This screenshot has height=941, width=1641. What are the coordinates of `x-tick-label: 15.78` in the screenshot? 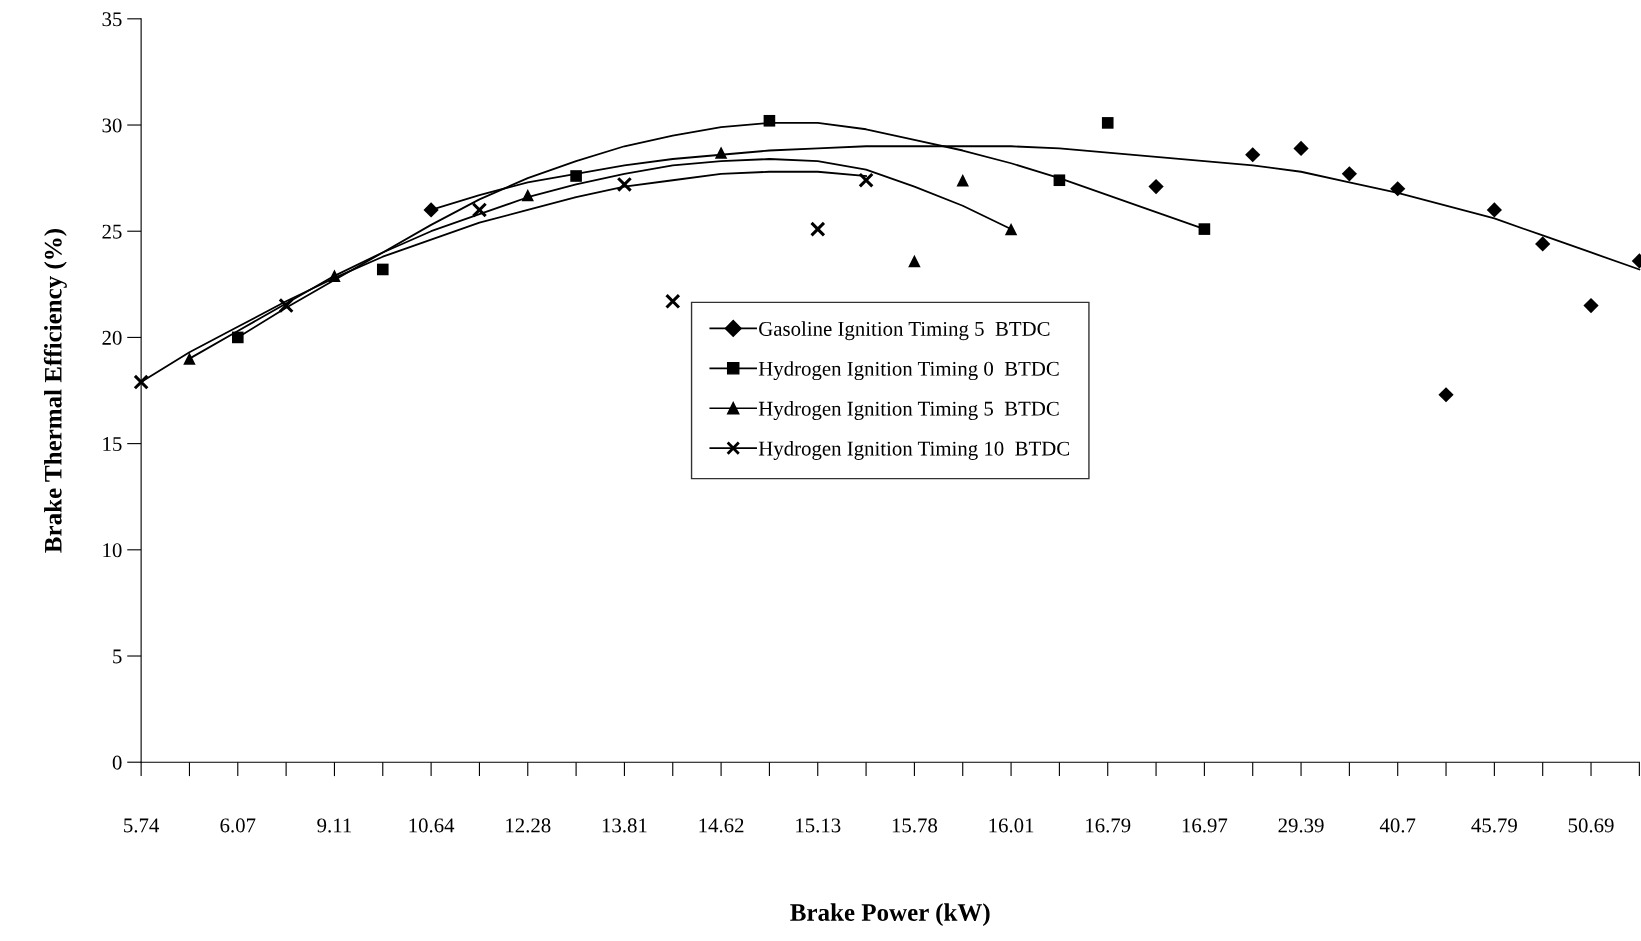 It's located at (915, 825).